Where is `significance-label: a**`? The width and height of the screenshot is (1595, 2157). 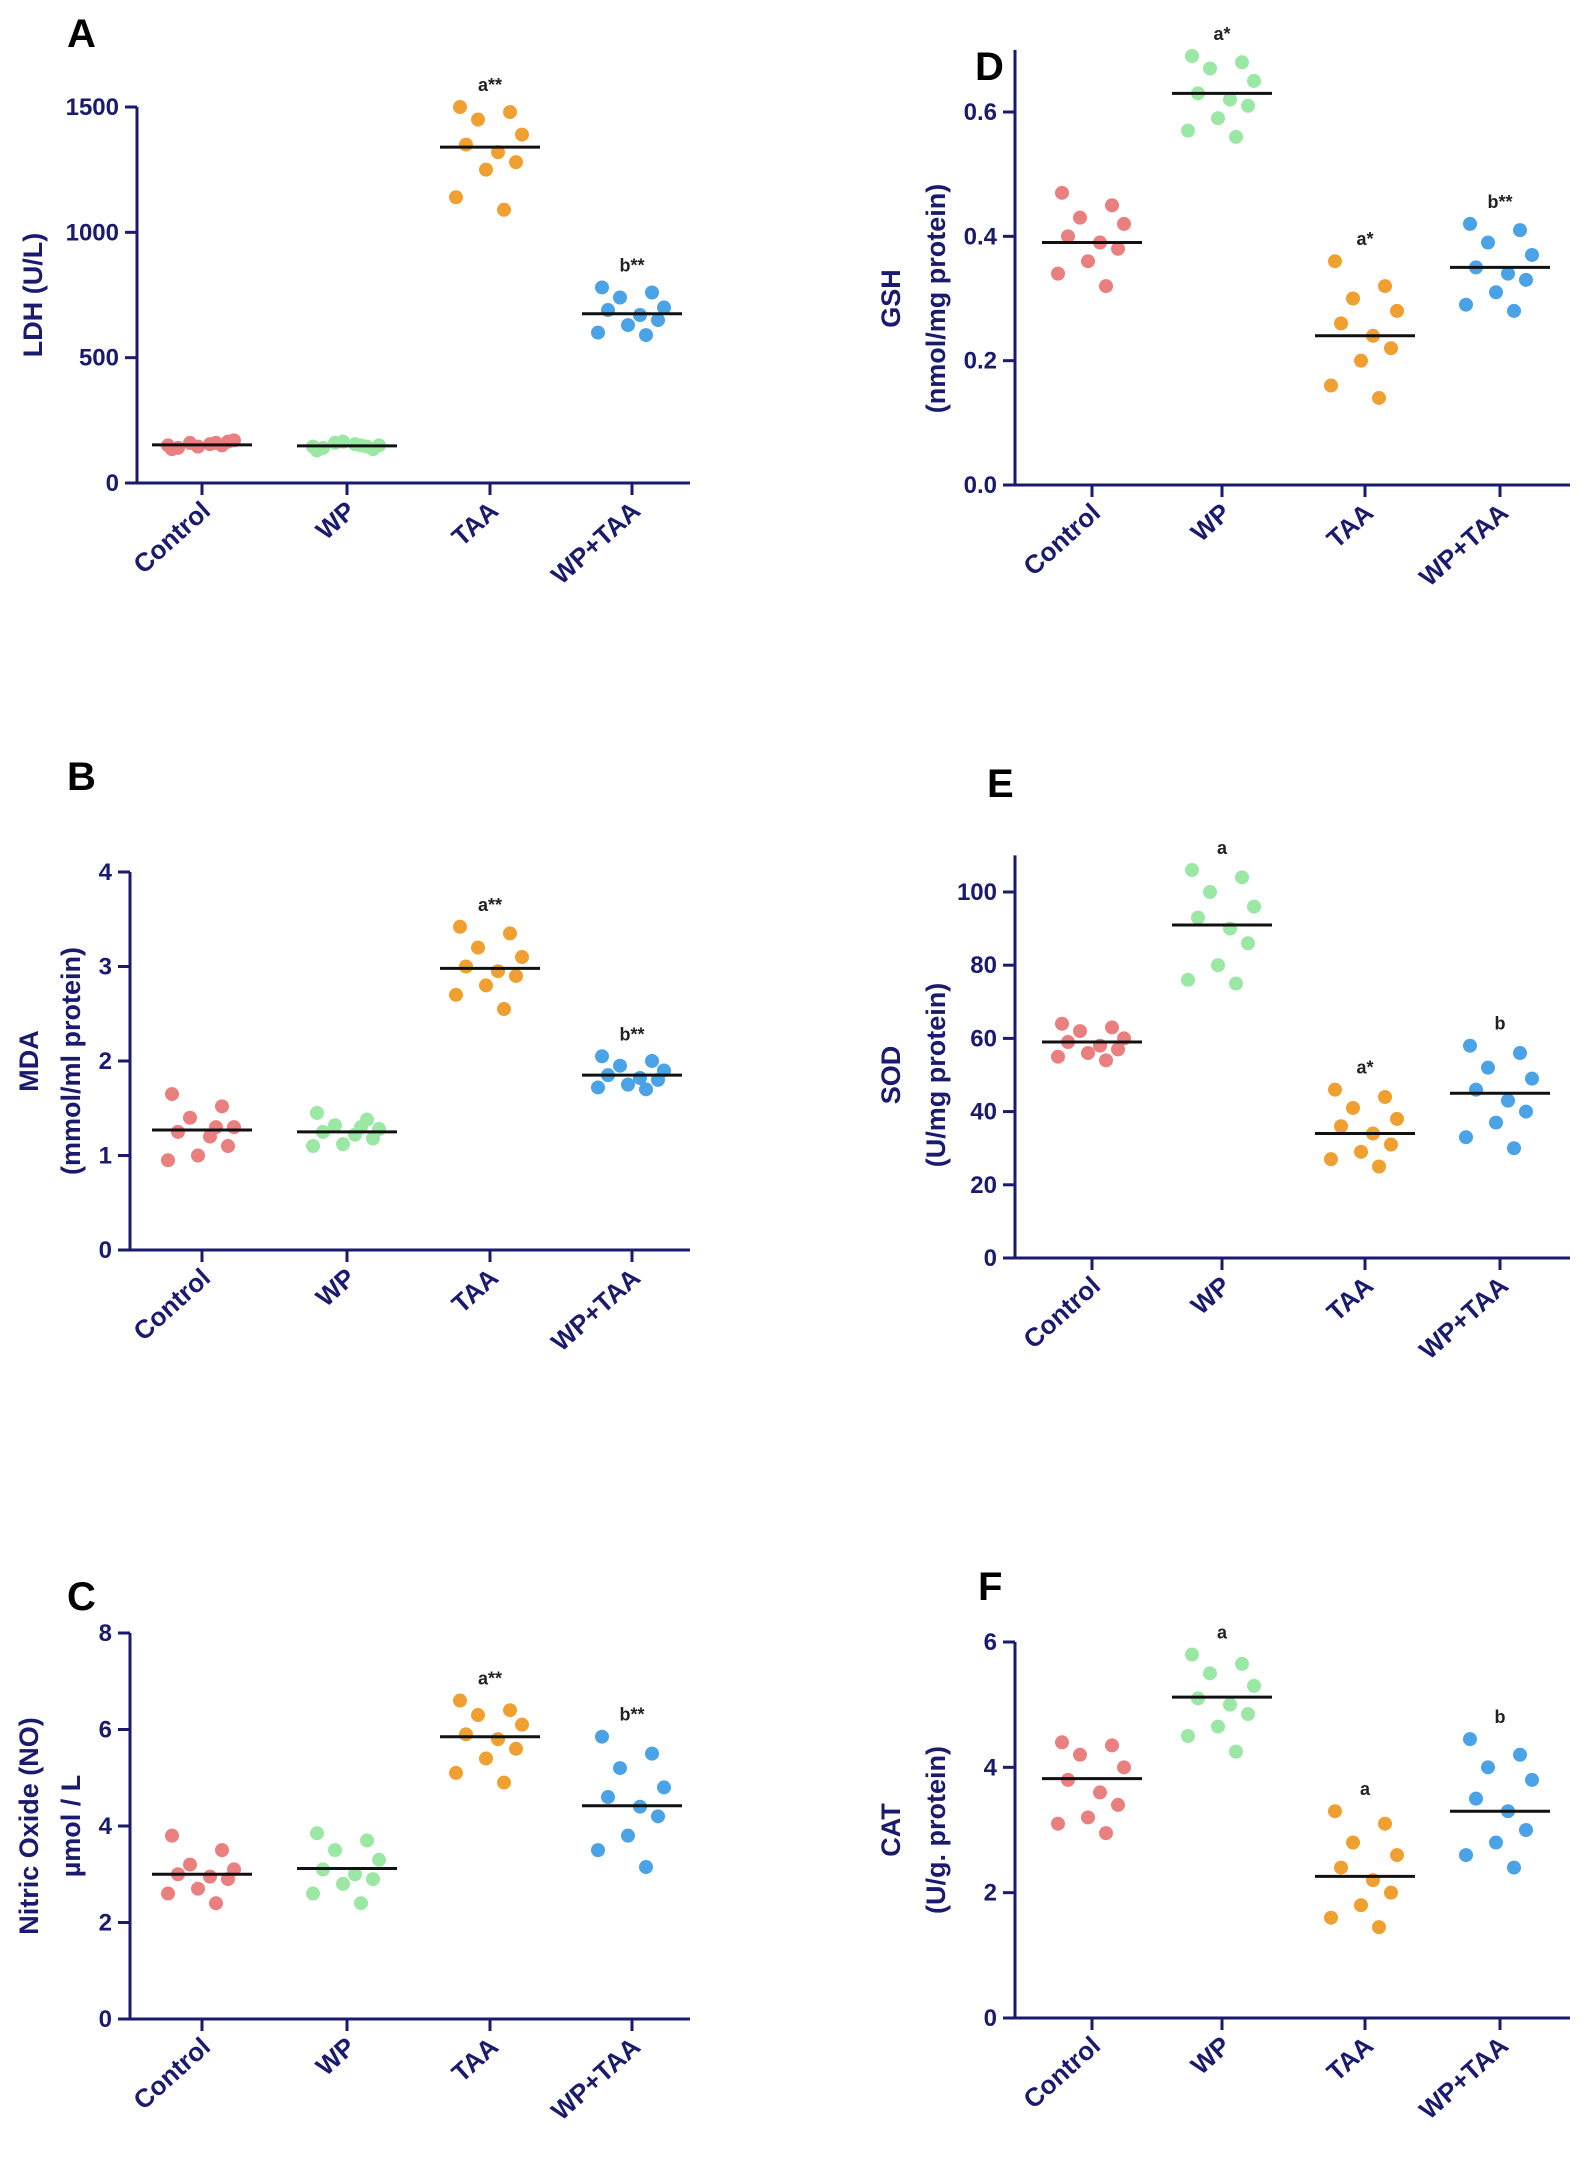 significance-label: a** is located at coordinates (490, 85).